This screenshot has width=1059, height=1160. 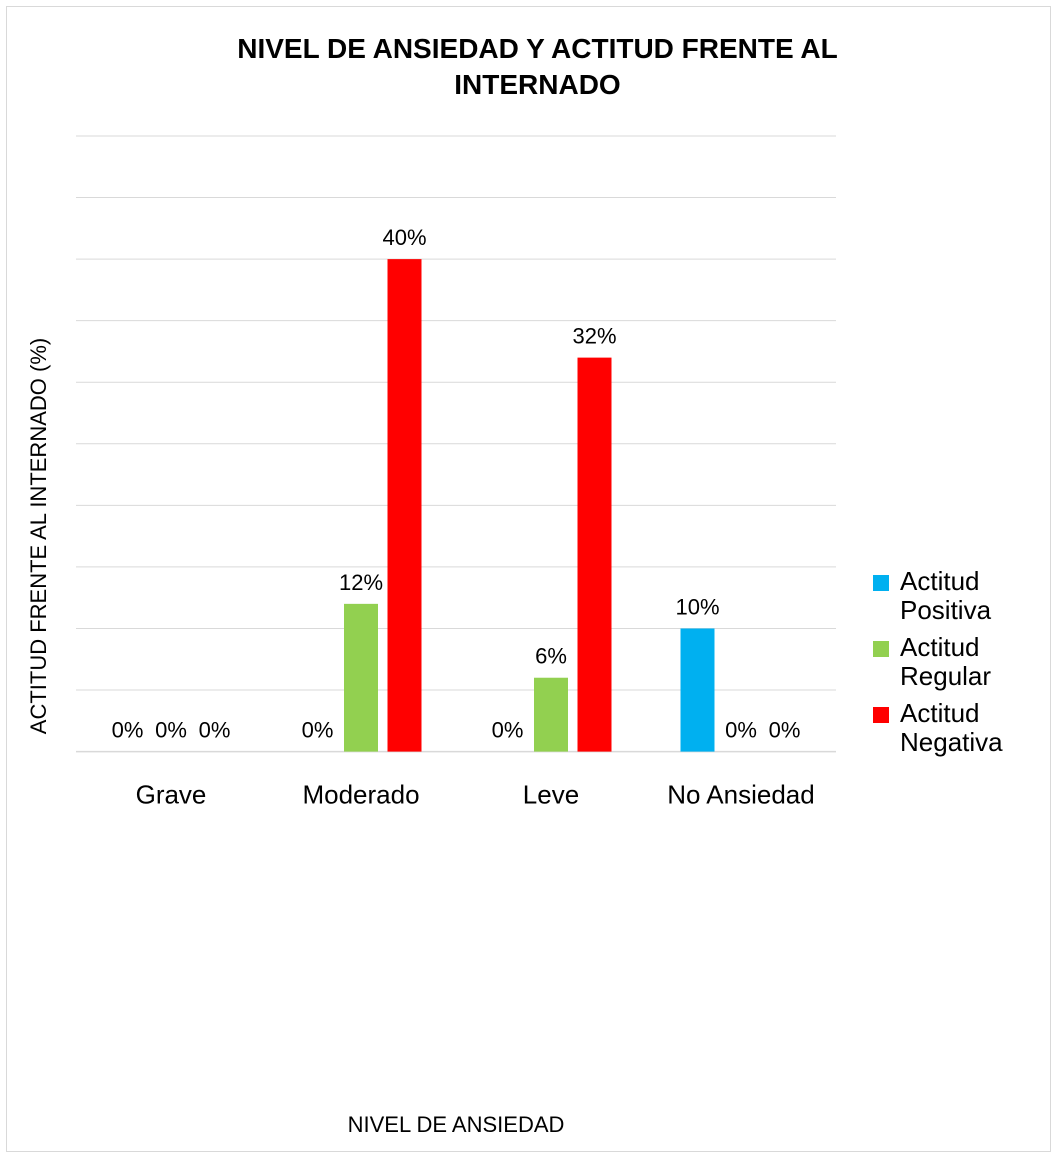 I want to click on legend-swatch-regular, so click(x=881, y=649).